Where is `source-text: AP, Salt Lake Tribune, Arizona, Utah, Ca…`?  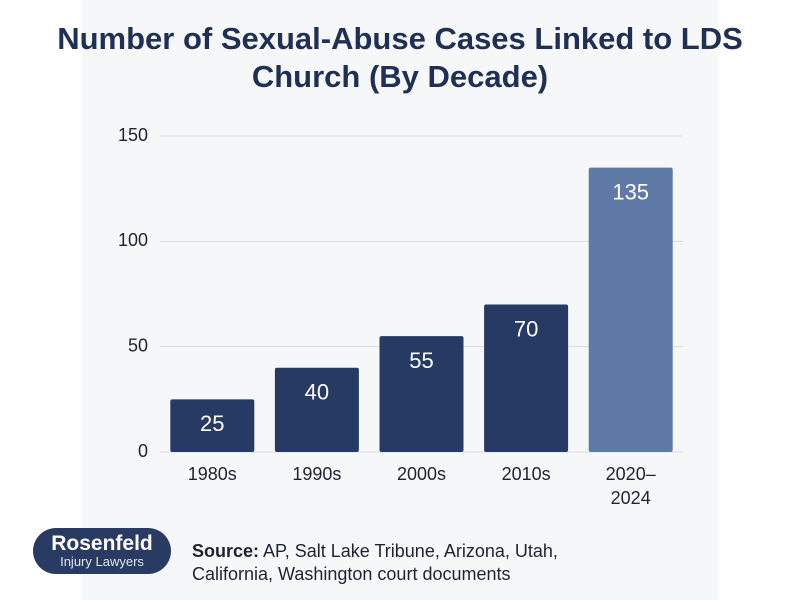 source-text: AP, Salt Lake Tribune, Arizona, Utah, Ca… is located at coordinates (375, 562).